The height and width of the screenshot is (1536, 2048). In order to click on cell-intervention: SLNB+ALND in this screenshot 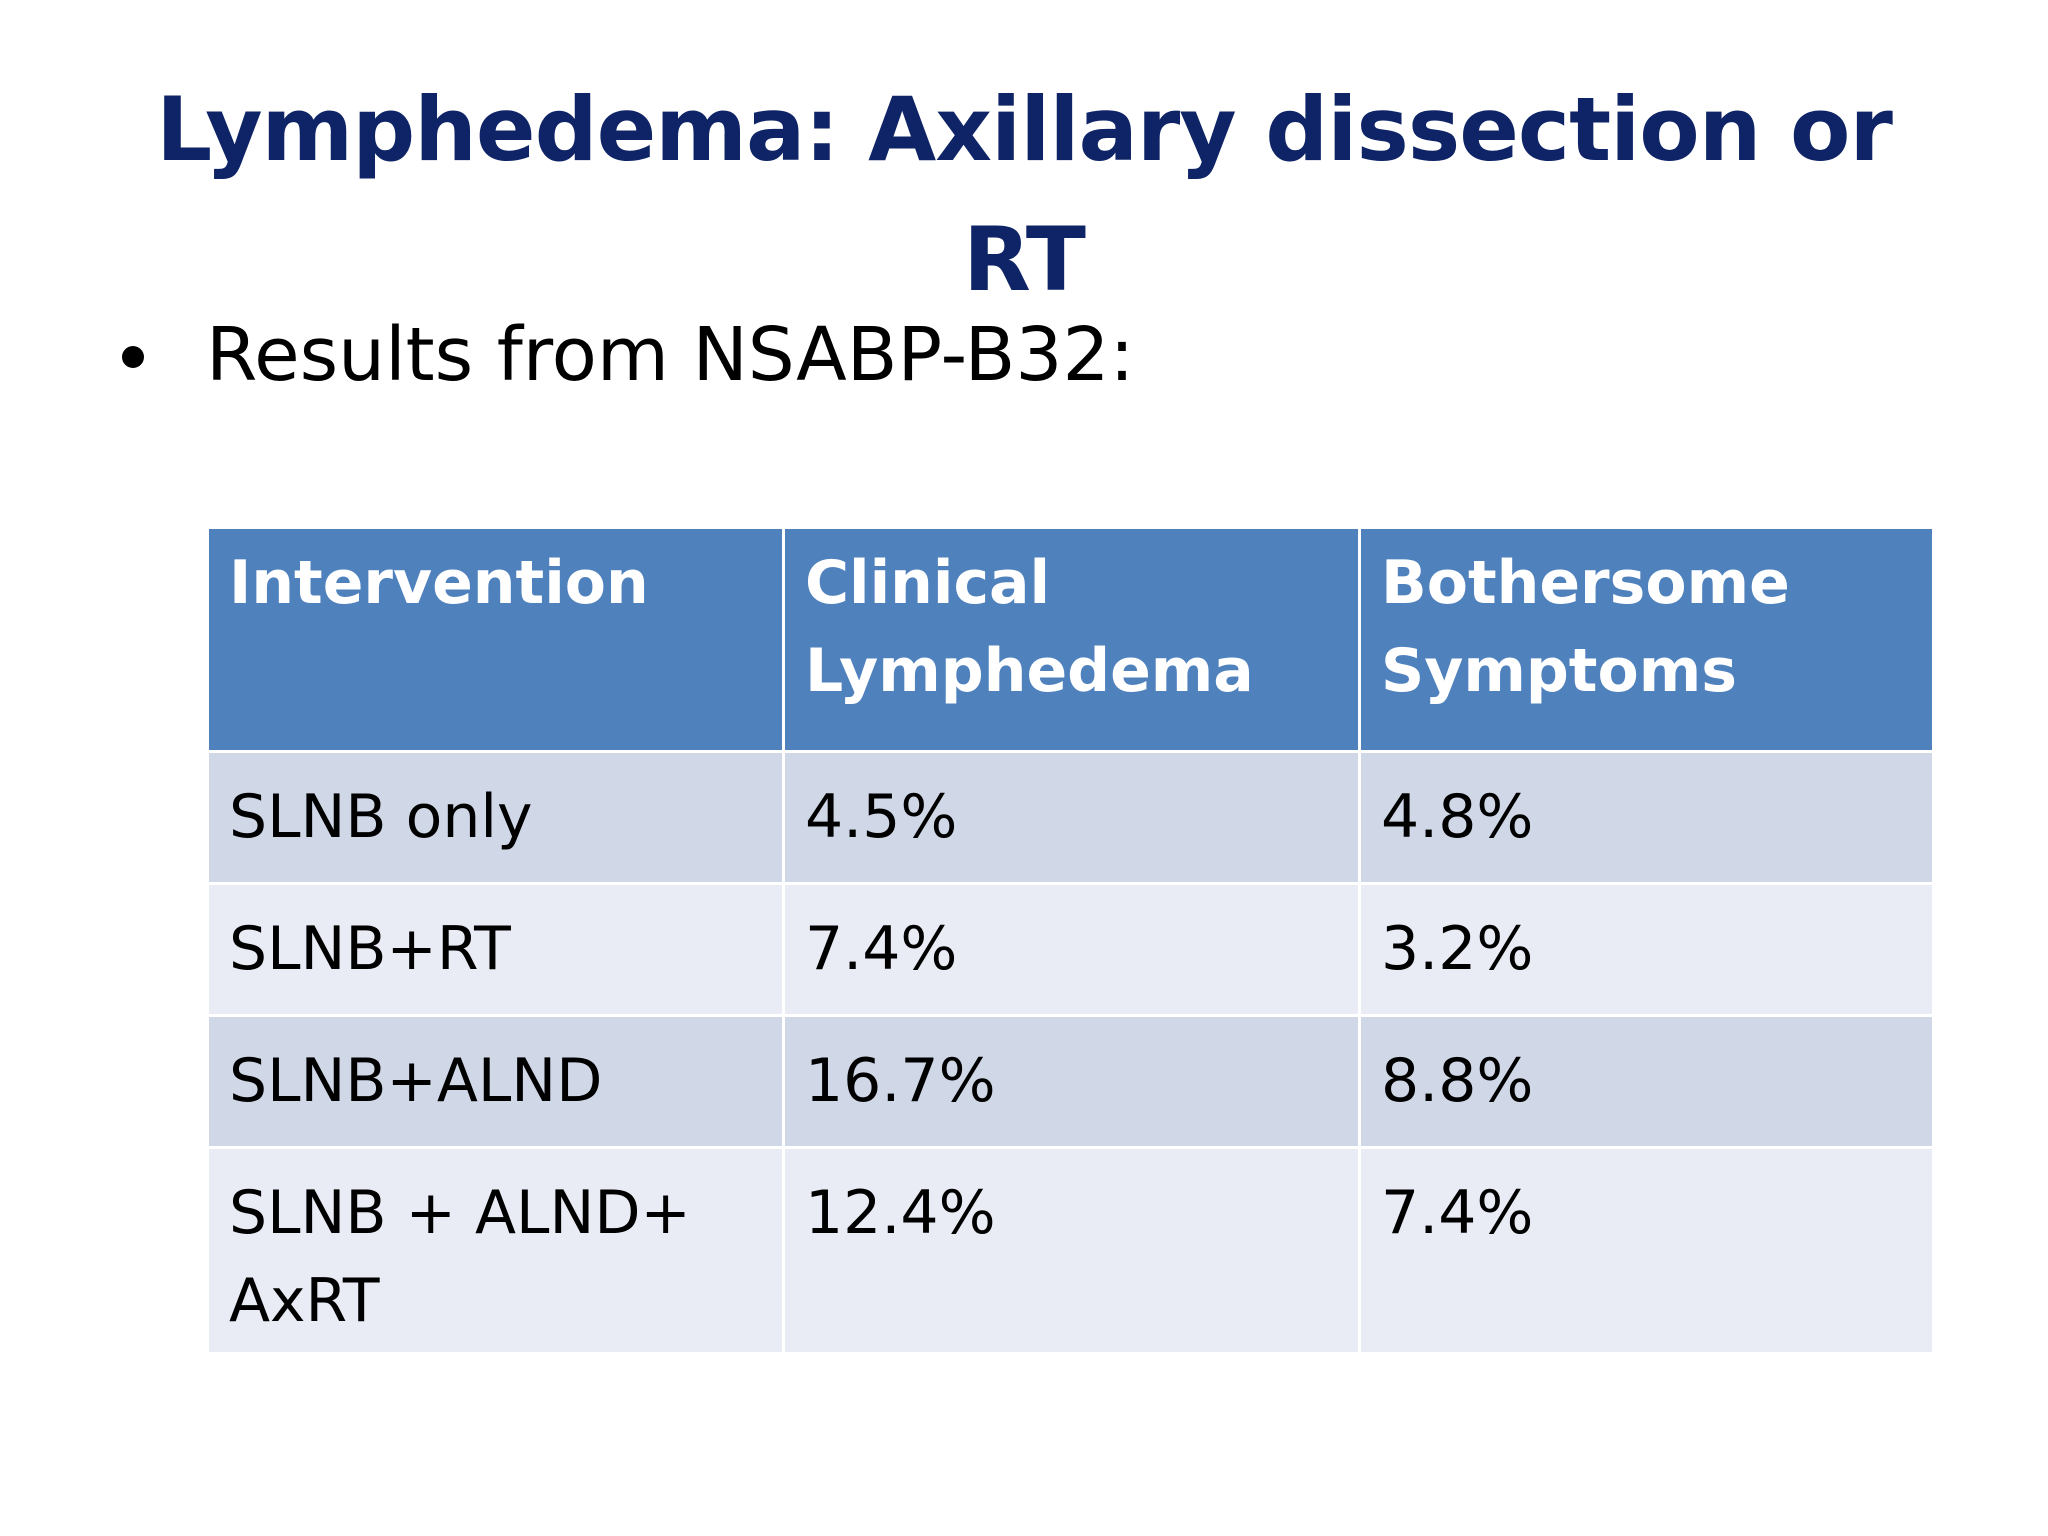, I will do `click(496, 1082)`.